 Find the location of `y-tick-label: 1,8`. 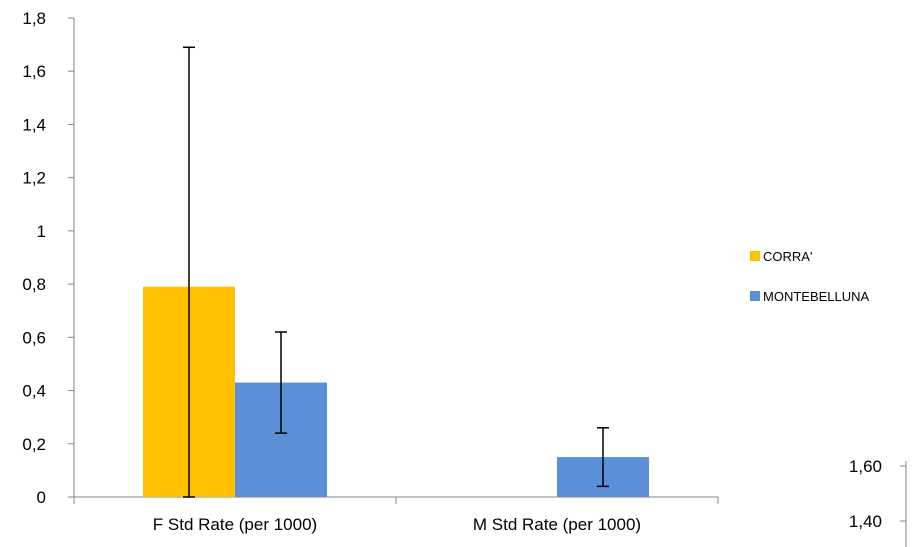

y-tick-label: 1,8 is located at coordinates (34, 18).